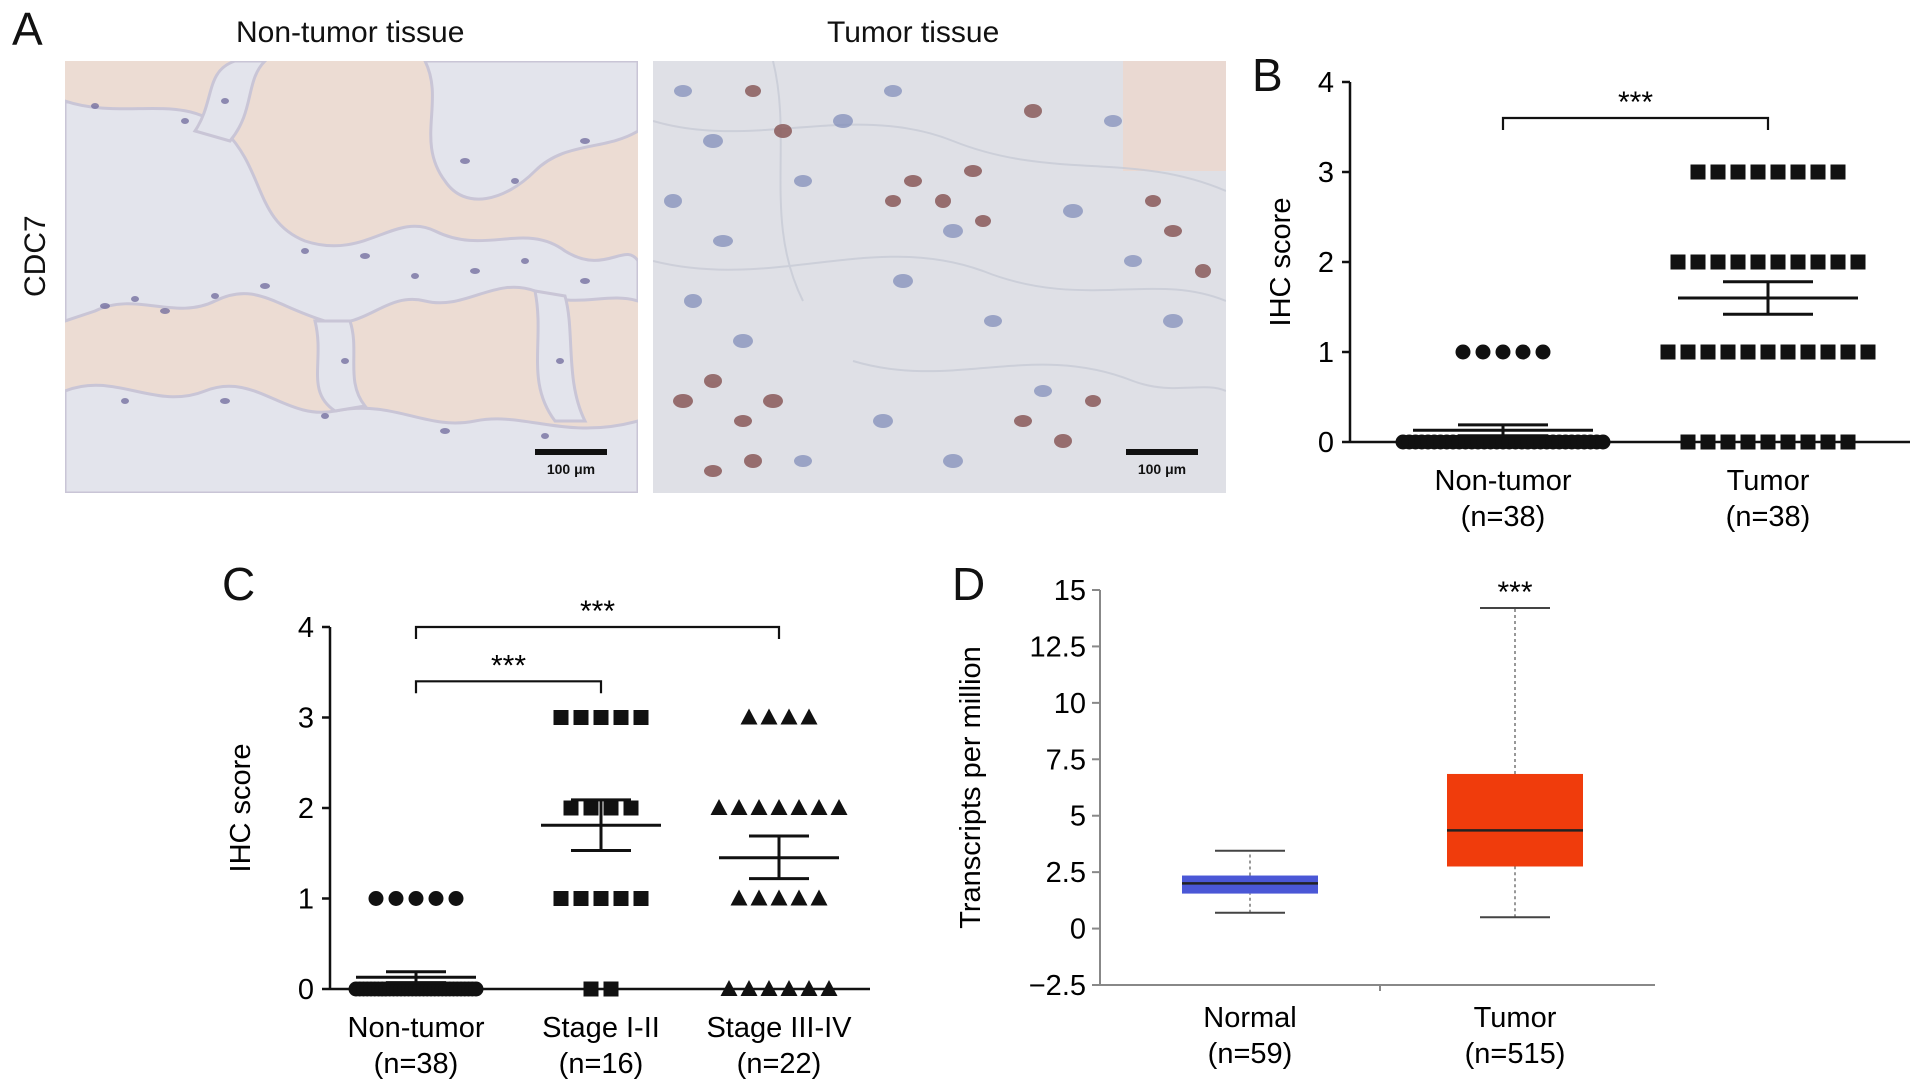 This screenshot has width=1913, height=1087. What do you see at coordinates (1066, 873) in the screenshot?
I see `y-tick-label: 2.5` at bounding box center [1066, 873].